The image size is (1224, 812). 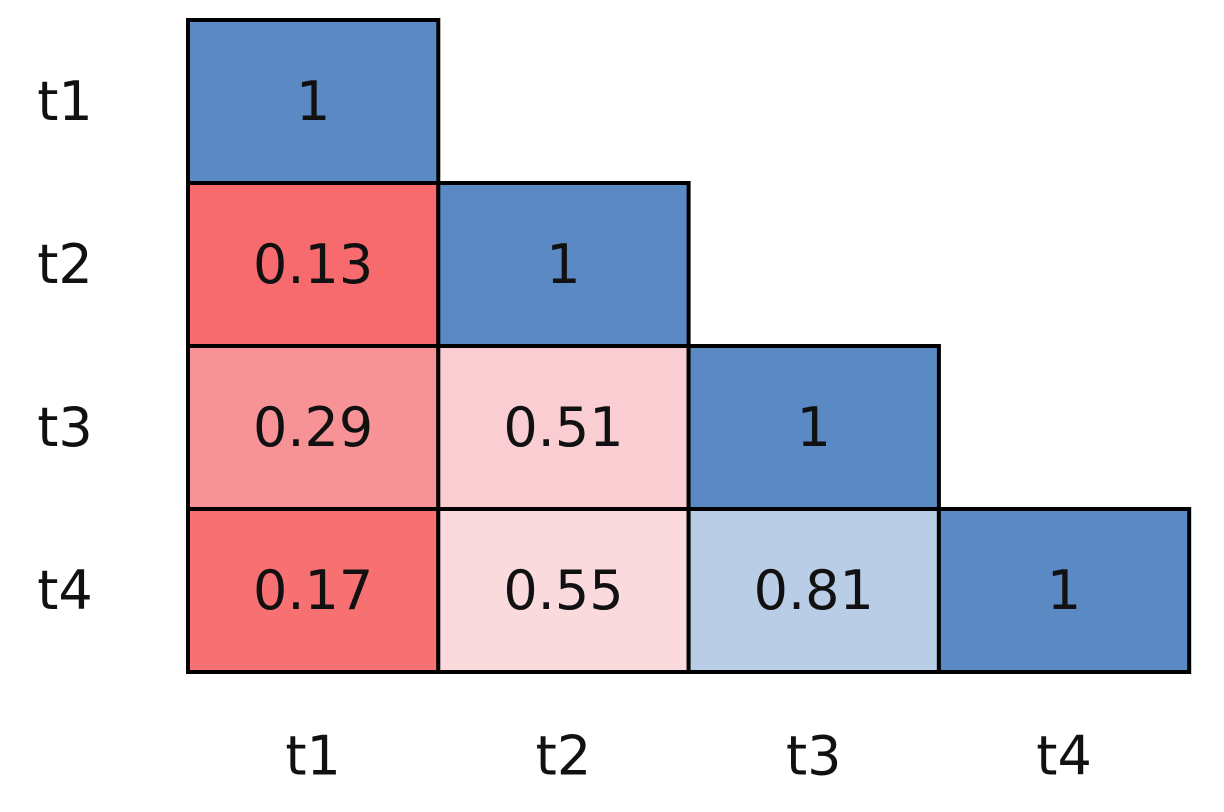 What do you see at coordinates (563, 427) in the screenshot?
I see `cell-label: 0.51` at bounding box center [563, 427].